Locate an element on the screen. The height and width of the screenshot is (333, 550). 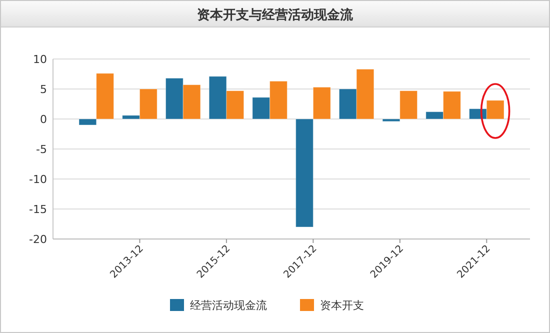
y-tick-label: -15 is located at coordinates (38, 209).